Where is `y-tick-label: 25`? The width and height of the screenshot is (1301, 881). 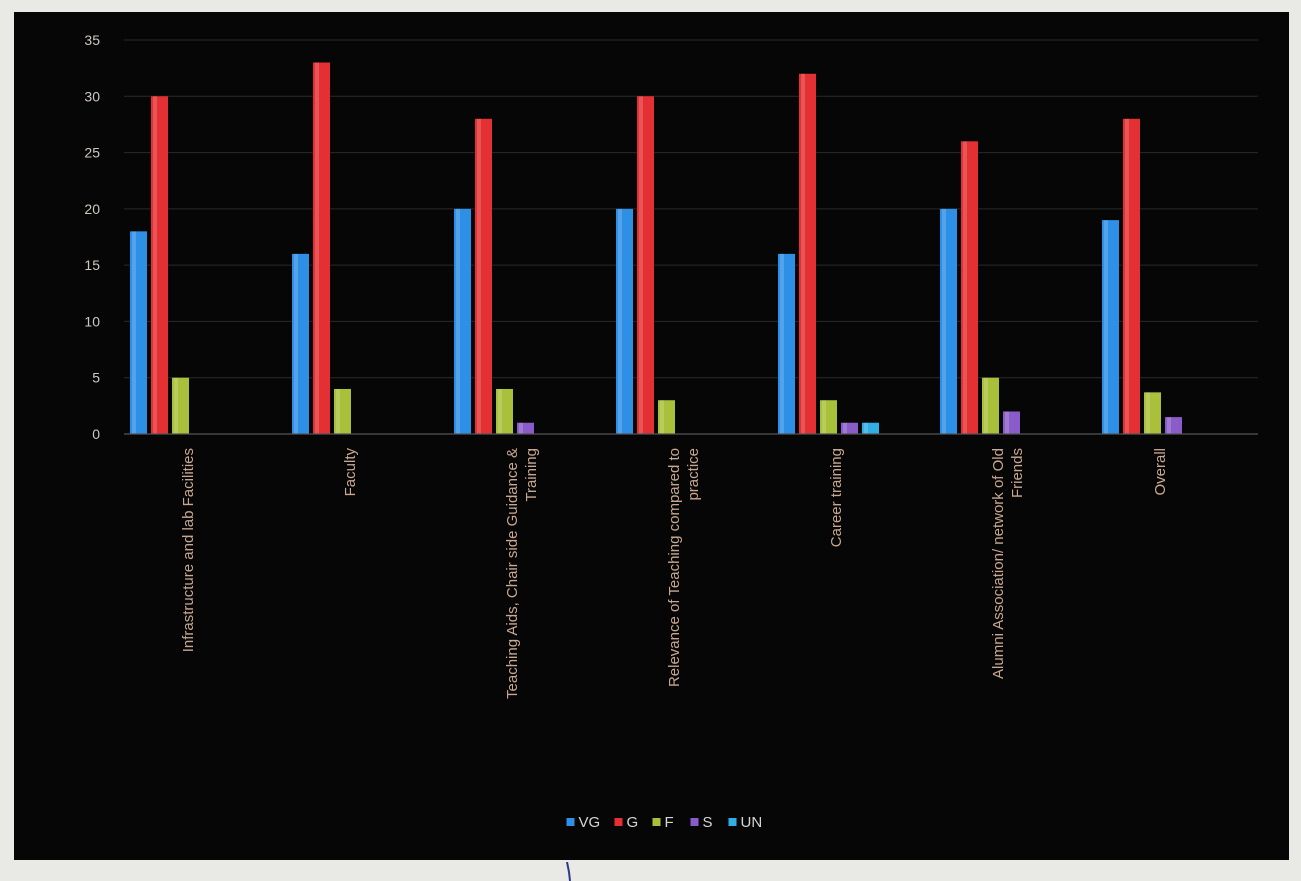 y-tick-label: 25 is located at coordinates (92, 153).